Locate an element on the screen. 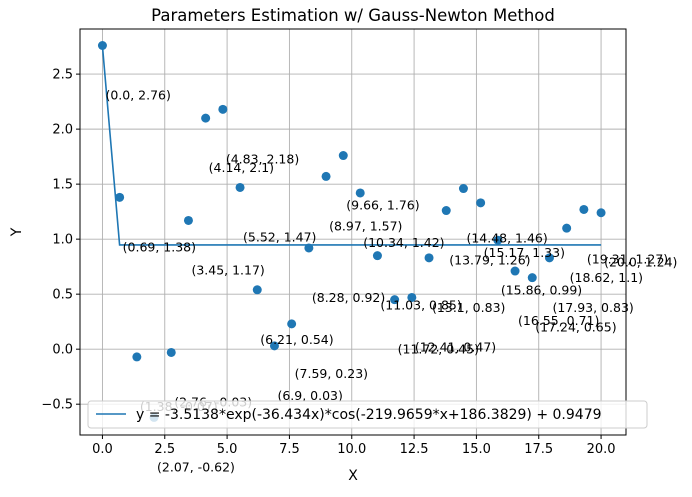  legend-box is located at coordinates (367, 414).